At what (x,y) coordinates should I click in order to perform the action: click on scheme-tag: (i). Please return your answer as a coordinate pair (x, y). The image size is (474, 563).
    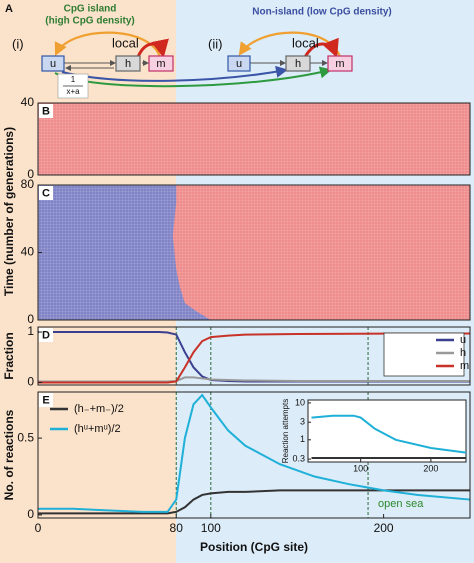
    Looking at the image, I should click on (18, 43).